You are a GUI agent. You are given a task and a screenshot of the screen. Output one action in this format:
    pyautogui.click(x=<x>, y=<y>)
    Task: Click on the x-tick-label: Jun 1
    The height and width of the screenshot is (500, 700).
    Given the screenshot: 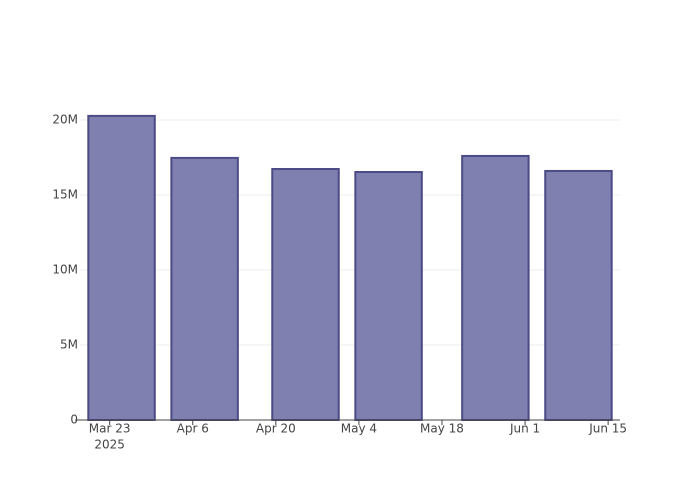 What is the action you would take?
    pyautogui.click(x=524, y=429)
    